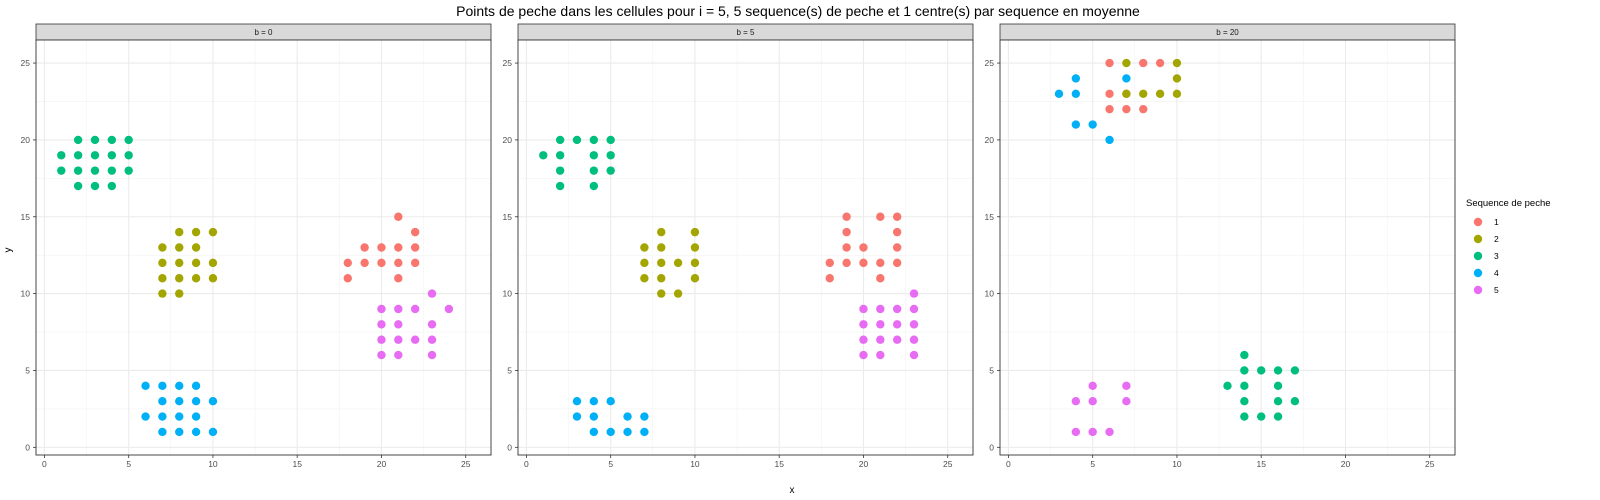 The width and height of the screenshot is (1600, 500). What do you see at coordinates (508, 140) in the screenshot?
I see `y-tick-label: 20` at bounding box center [508, 140].